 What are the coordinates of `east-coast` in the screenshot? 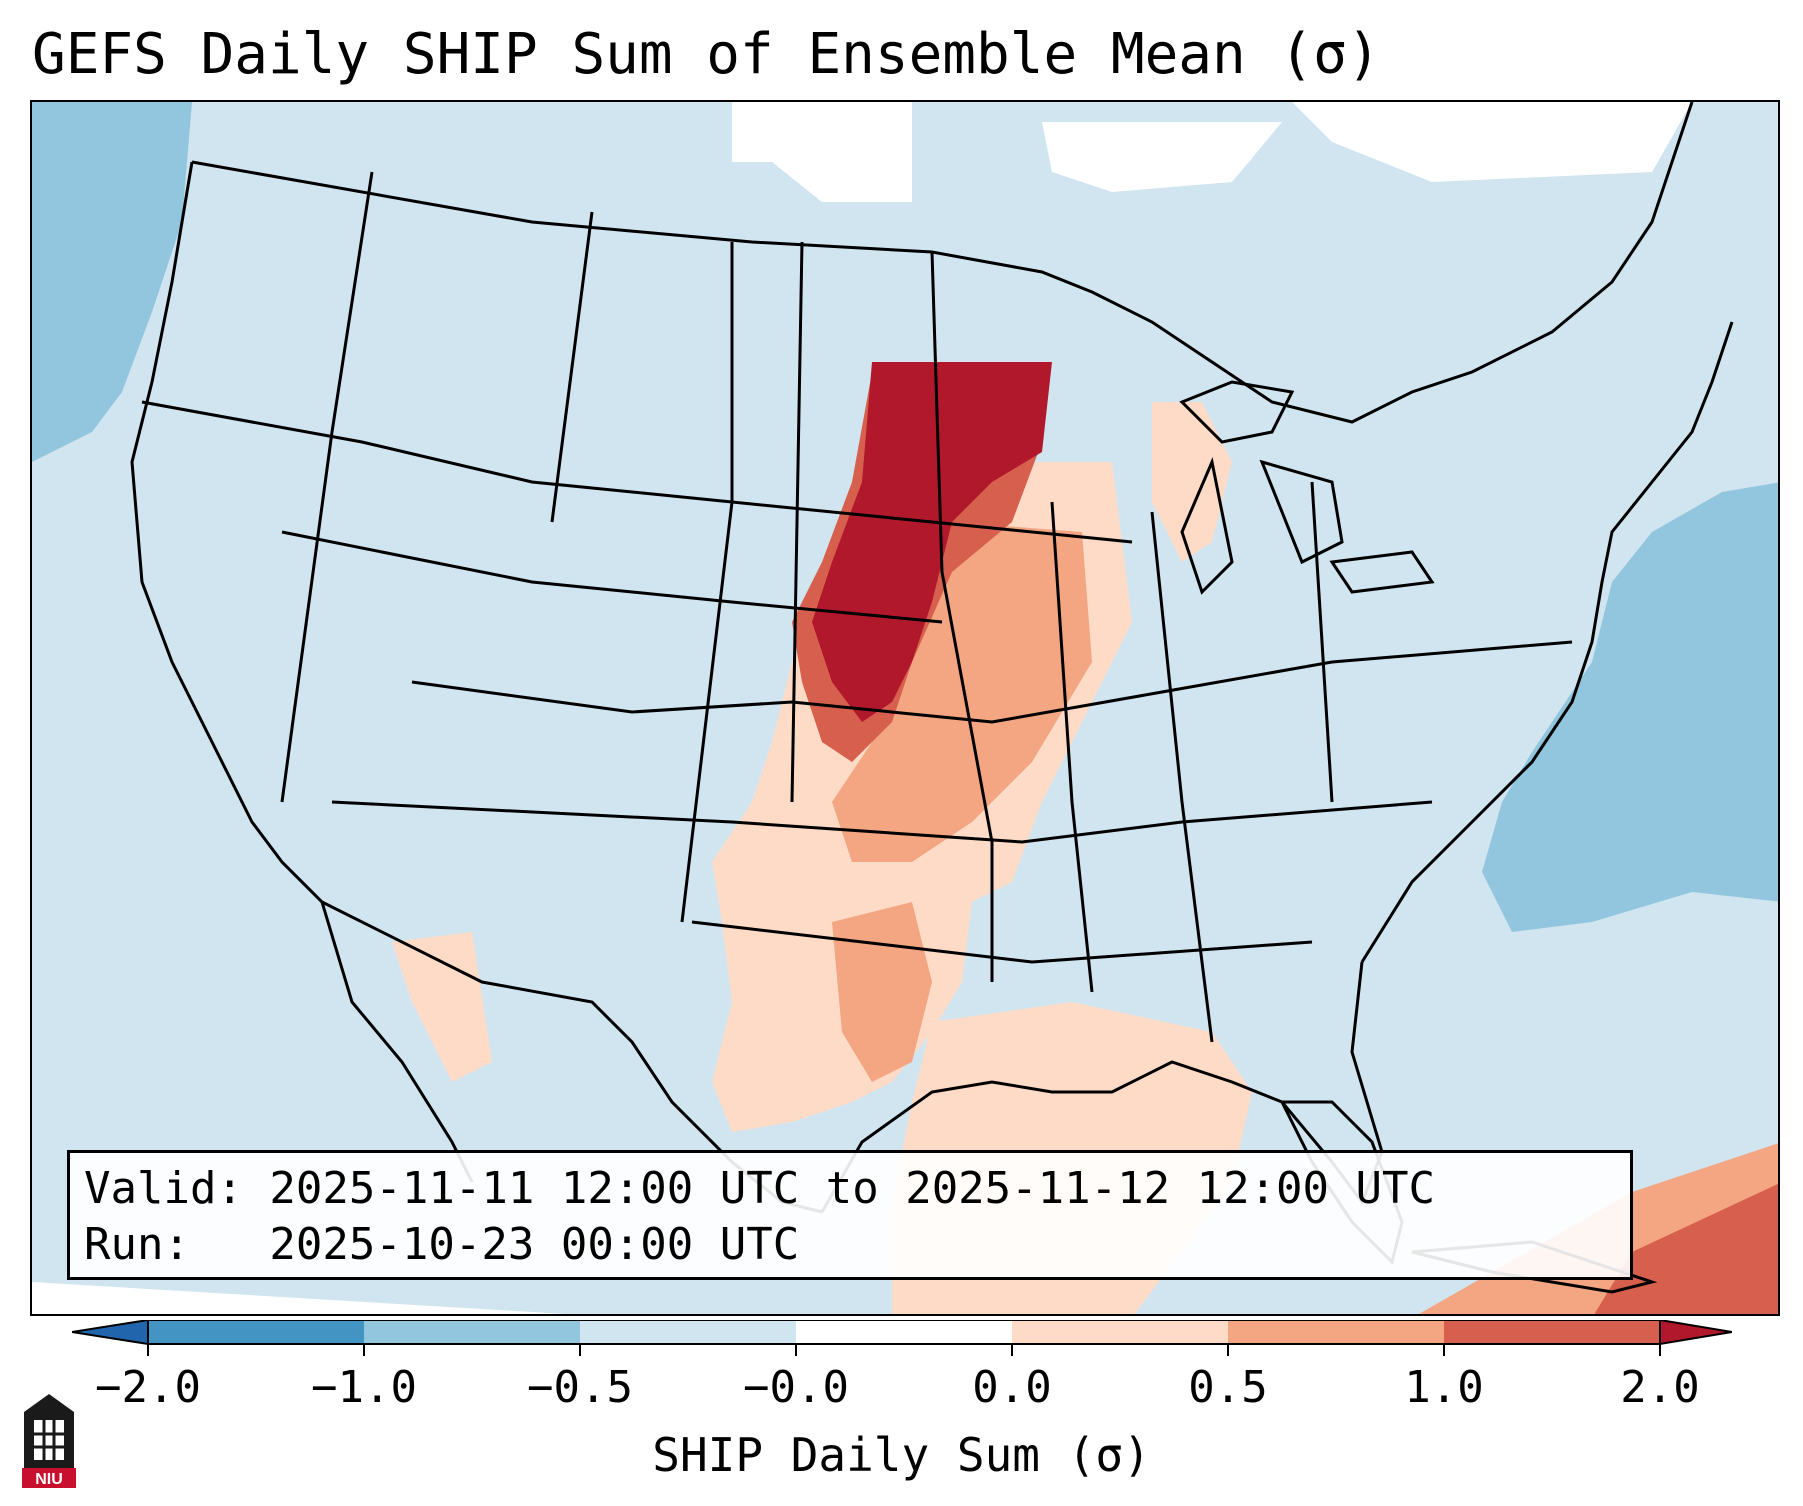 It's located at (1547, 642).